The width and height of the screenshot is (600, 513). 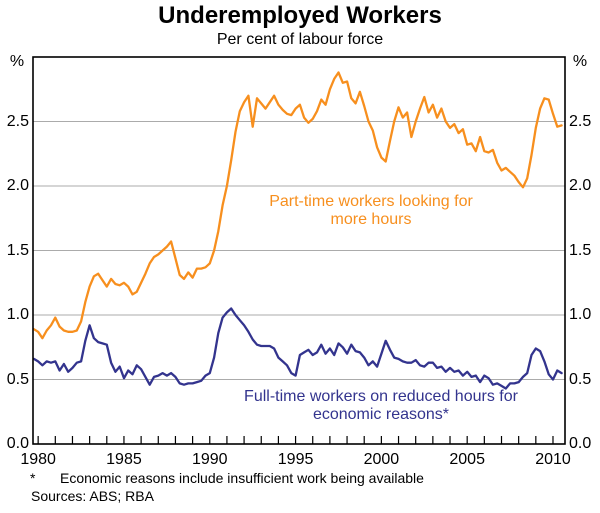 What do you see at coordinates (580, 314) in the screenshot?
I see `y-axis-label-right: 1.0` at bounding box center [580, 314].